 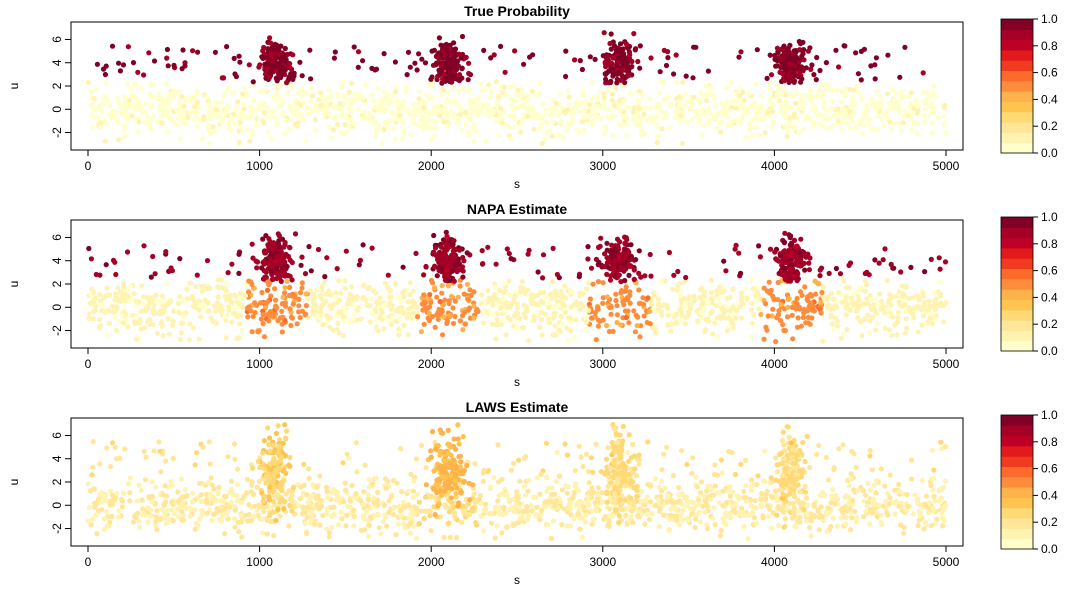 I want to click on y-tick-label: -2, so click(x=57, y=132).